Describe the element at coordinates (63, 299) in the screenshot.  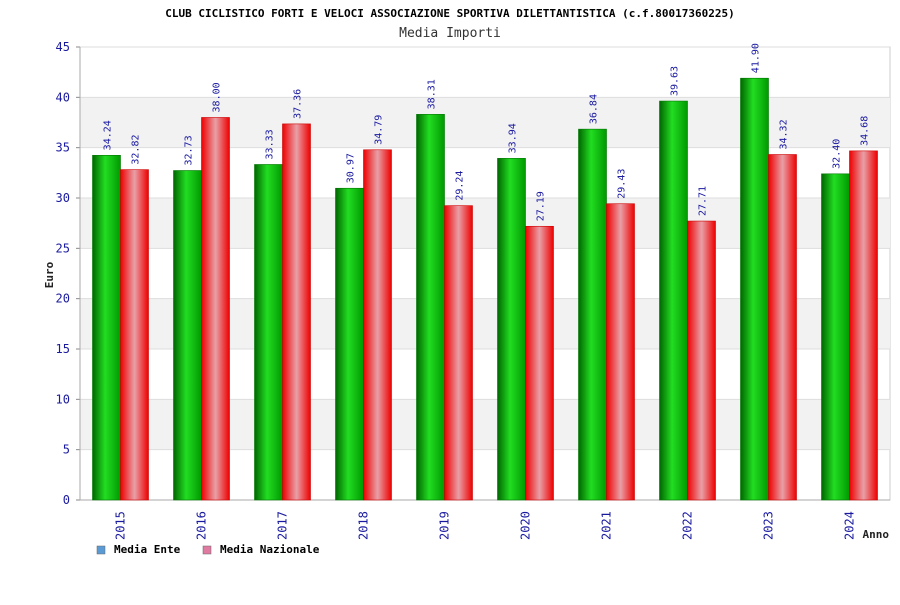
I see `y-tick-label: 20` at that location.